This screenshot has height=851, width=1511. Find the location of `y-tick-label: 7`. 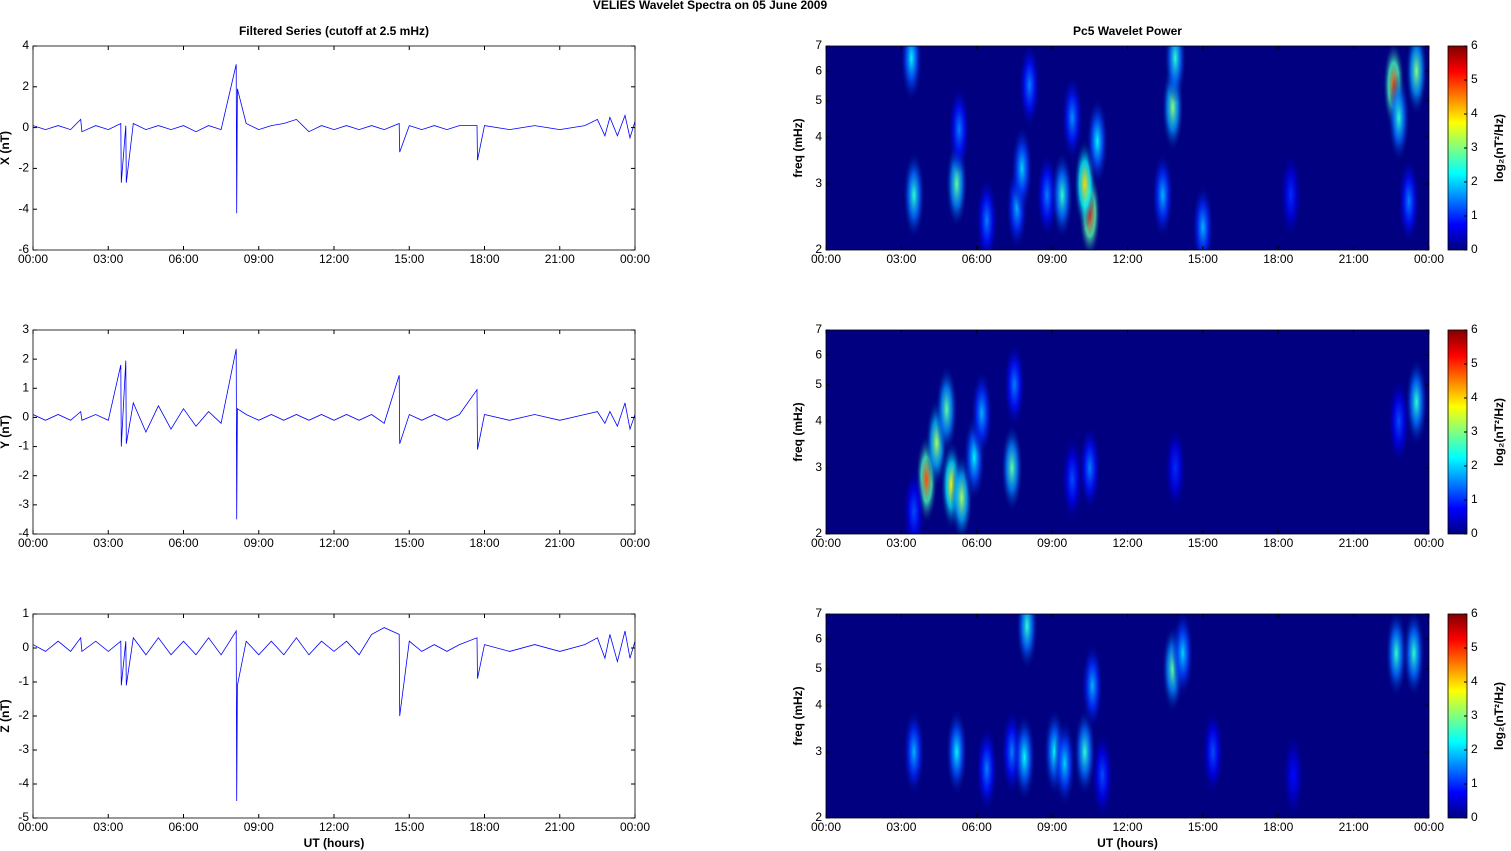

y-tick-label: 7 is located at coordinates (818, 613).